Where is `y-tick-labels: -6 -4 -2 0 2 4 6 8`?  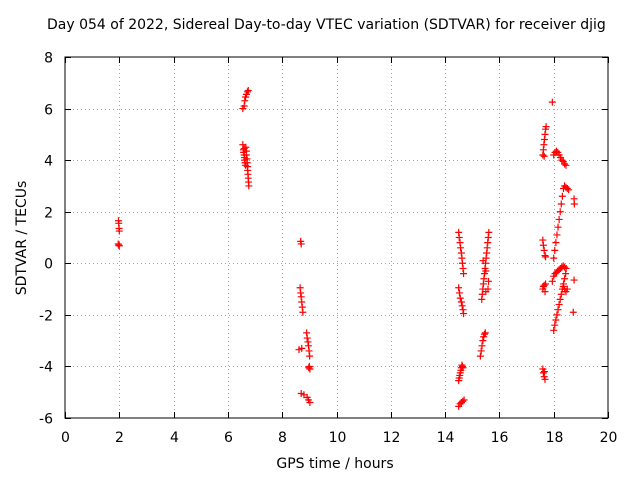
y-tick-labels: -6 -4 -2 0 2 4 6 8 is located at coordinates (46, 239).